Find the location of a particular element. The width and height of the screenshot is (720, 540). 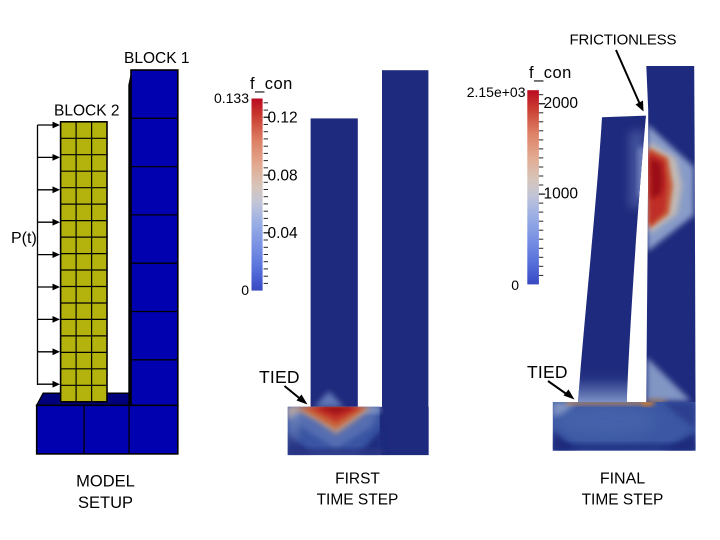

svg-text: BLOCK 1 is located at coordinates (156, 58).